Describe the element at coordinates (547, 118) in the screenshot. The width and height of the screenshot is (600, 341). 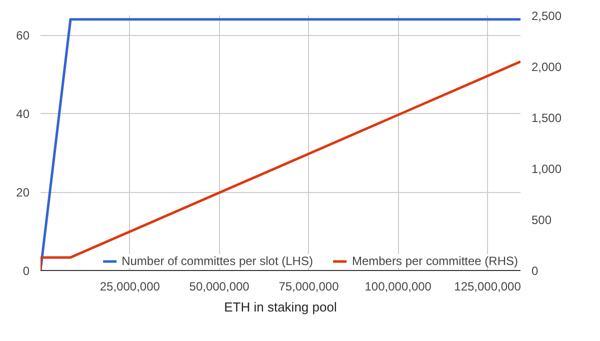
I see `y2-tick-label: 1,500` at that location.